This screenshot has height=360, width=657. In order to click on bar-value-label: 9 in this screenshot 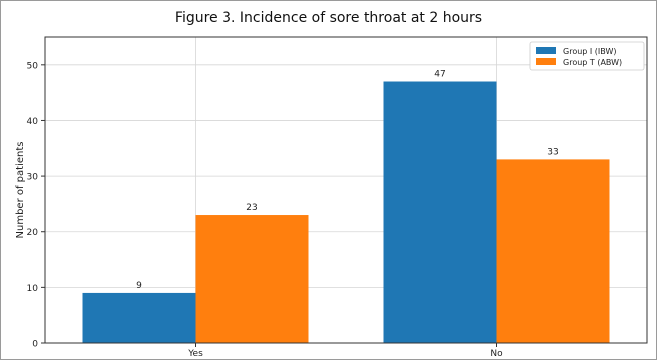, I will do `click(139, 286)`.